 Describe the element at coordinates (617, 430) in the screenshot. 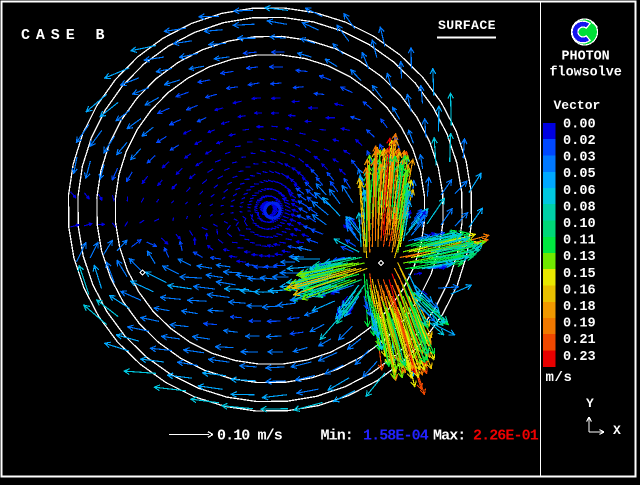

I see `svg-text: X` at that location.